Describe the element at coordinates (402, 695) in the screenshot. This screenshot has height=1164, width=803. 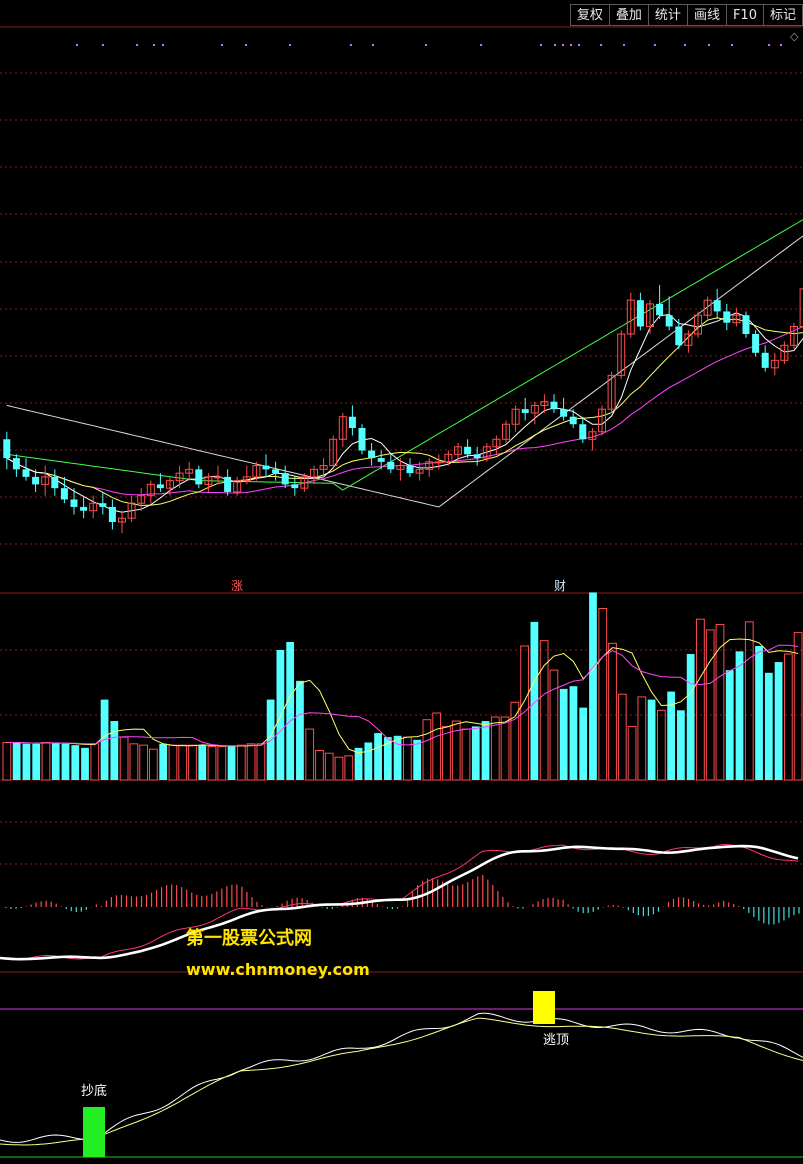
I see `volume-ma10-line` at that location.